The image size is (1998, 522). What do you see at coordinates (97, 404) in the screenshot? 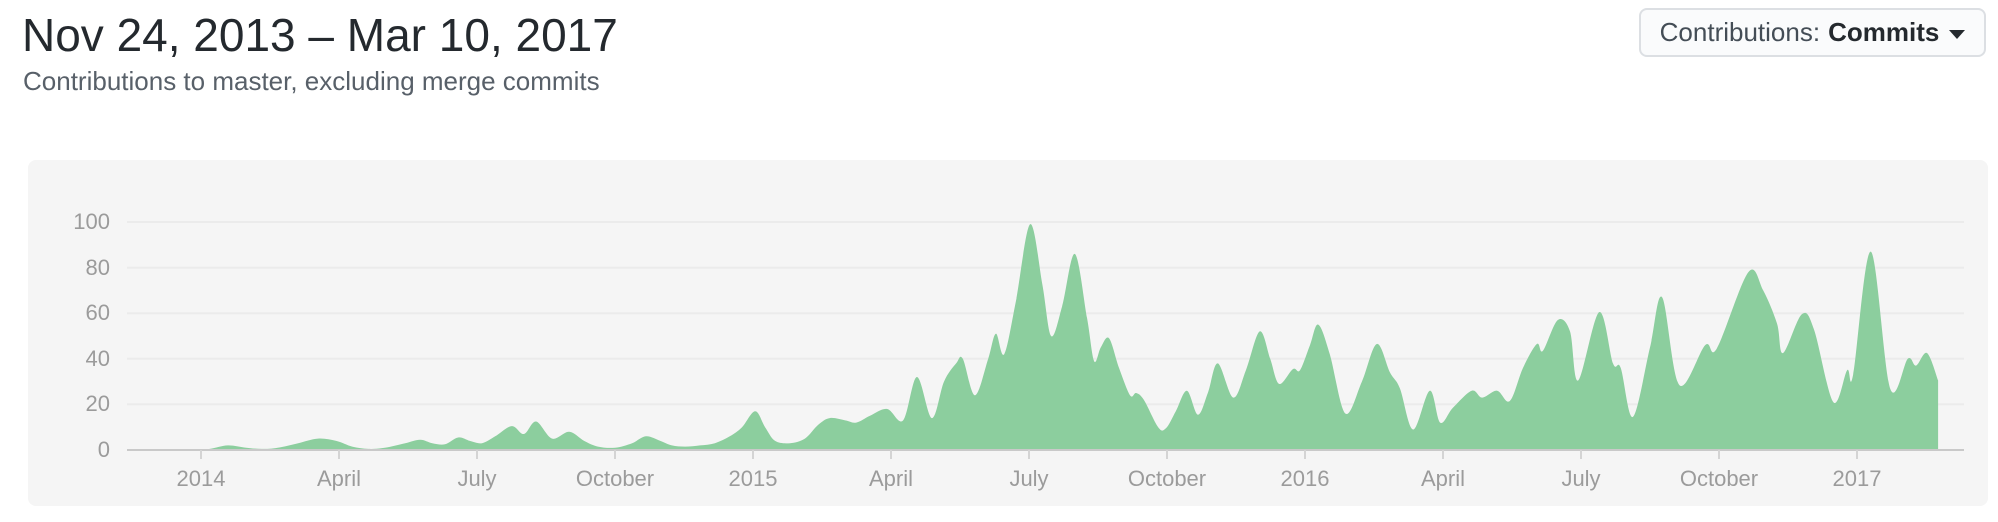
I see `y-axis-label: 20` at bounding box center [97, 404].